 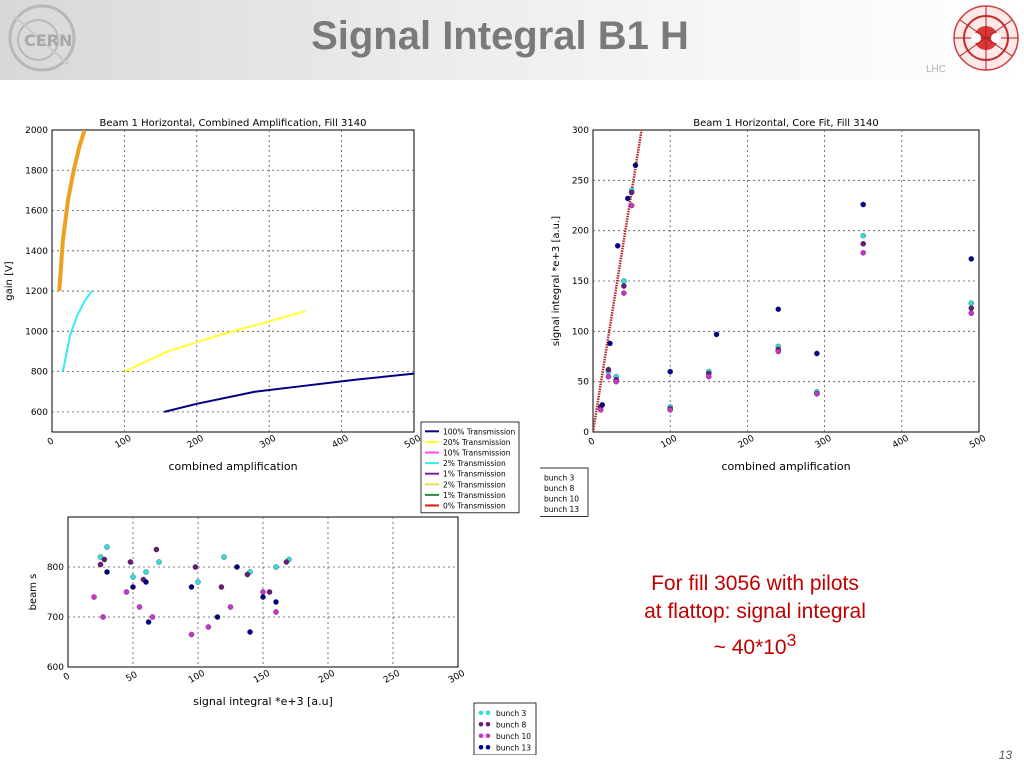 What do you see at coordinates (618, 281) in the screenshot?
I see `fit-line` at bounding box center [618, 281].